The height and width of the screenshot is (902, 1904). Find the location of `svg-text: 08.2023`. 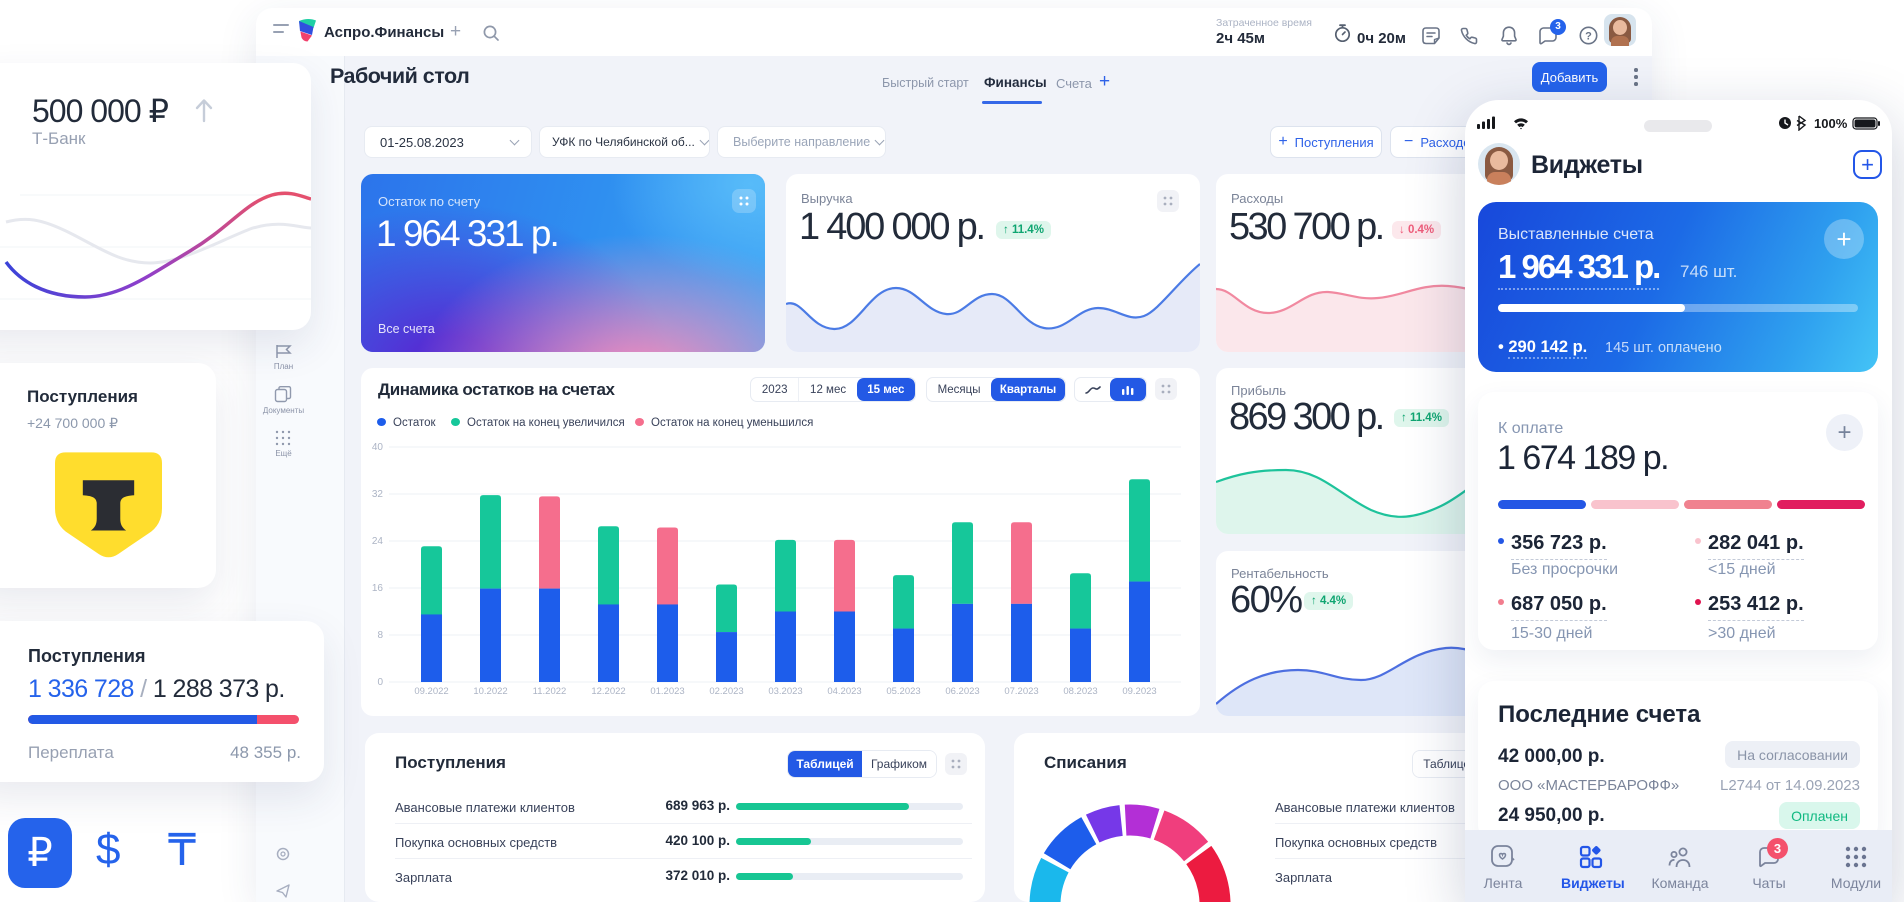

svg-text: 08.2023 is located at coordinates (1080, 691).